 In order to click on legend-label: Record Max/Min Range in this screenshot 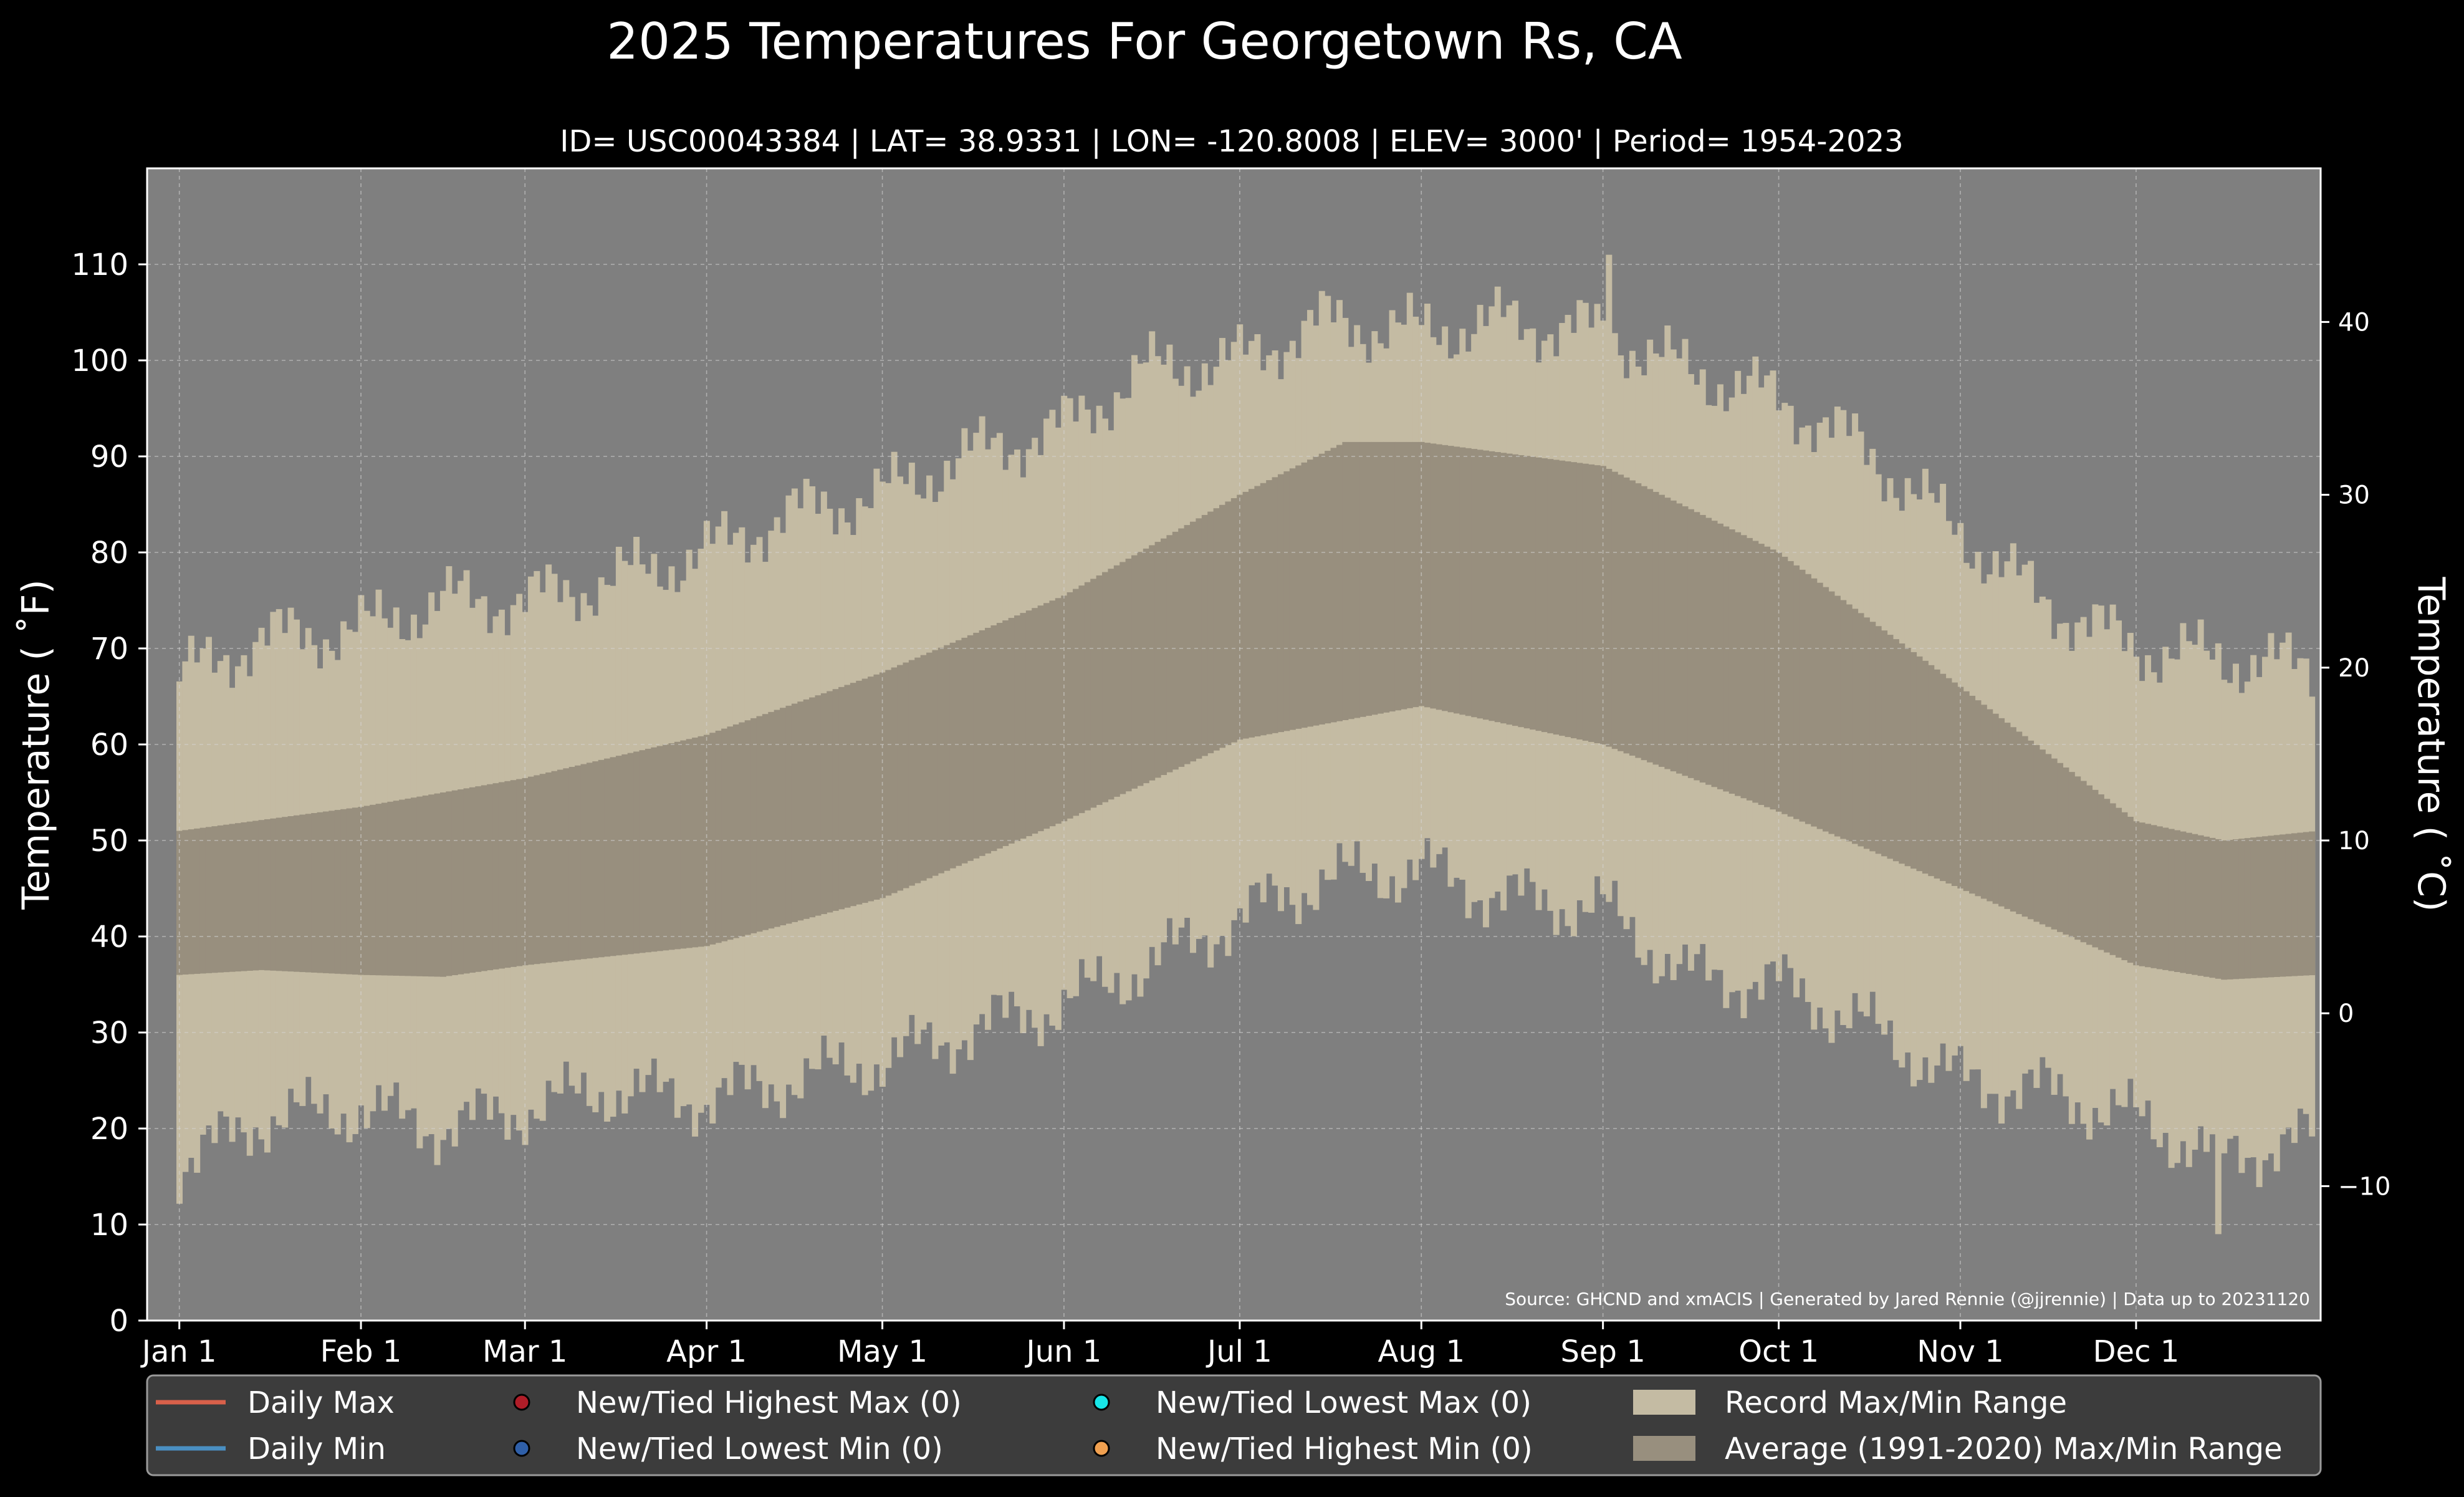, I will do `click(1896, 1402)`.